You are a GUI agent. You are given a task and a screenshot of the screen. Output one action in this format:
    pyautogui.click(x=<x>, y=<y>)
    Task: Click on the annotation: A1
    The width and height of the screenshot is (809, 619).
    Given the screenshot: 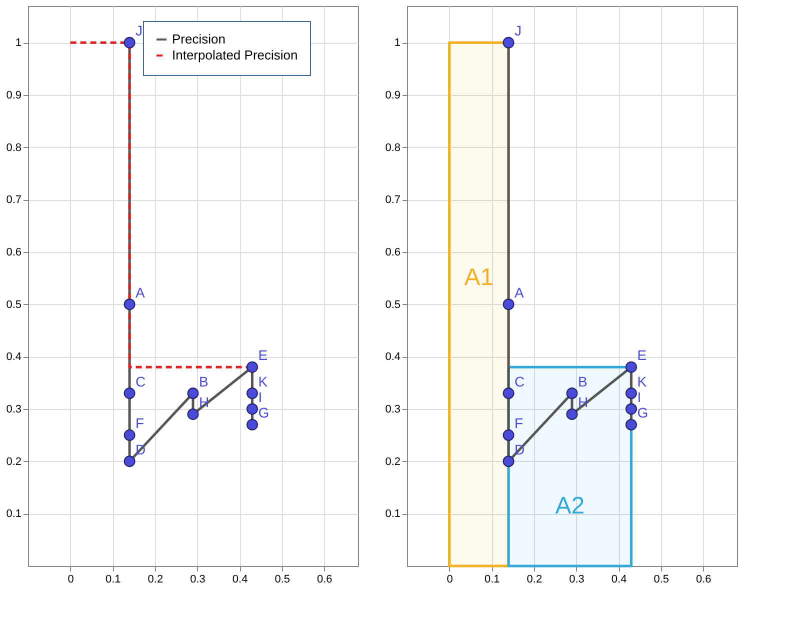 What is the action you would take?
    pyautogui.click(x=479, y=278)
    